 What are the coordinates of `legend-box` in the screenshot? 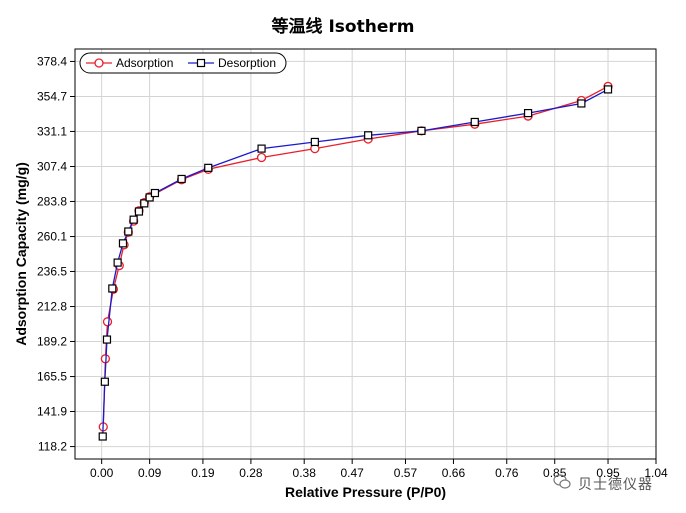 It's located at (183, 63).